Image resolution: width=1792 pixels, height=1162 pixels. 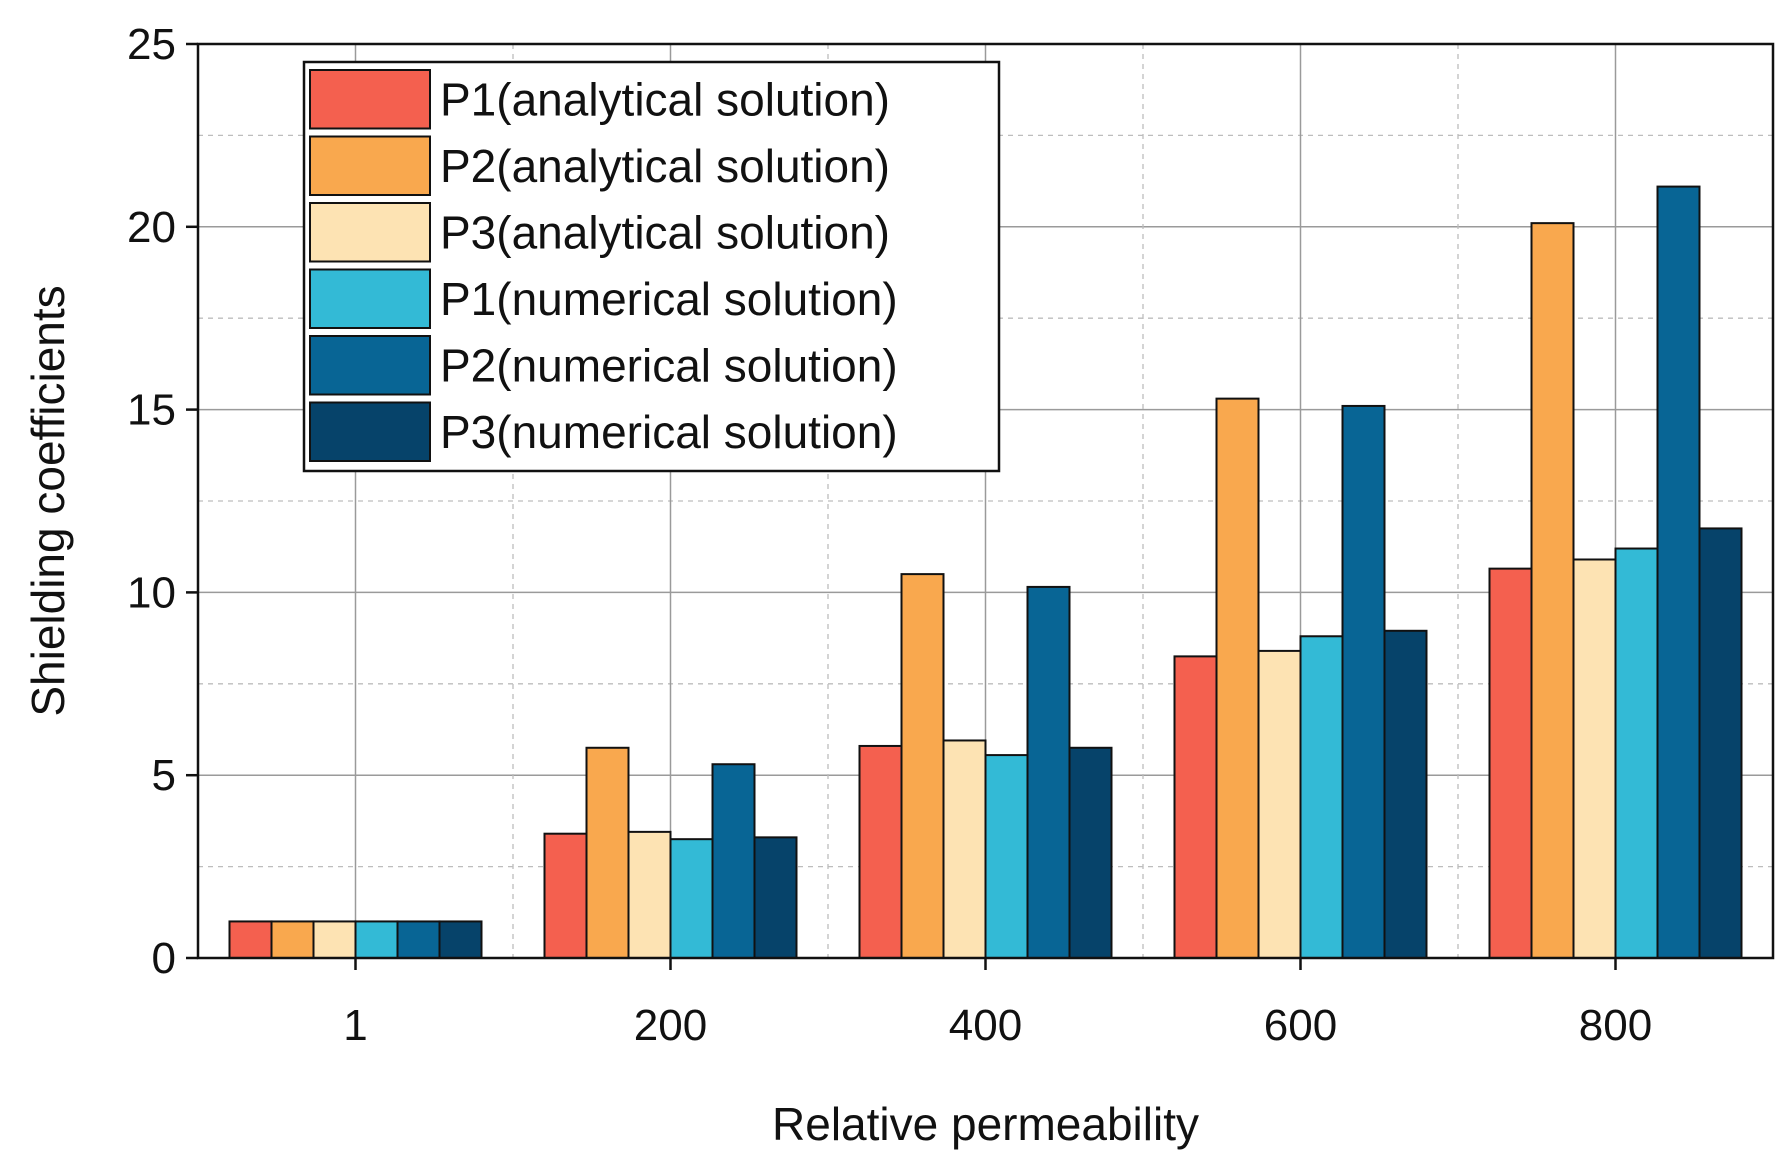 What do you see at coordinates (151, 227) in the screenshot?
I see `y-tick-label: 20` at bounding box center [151, 227].